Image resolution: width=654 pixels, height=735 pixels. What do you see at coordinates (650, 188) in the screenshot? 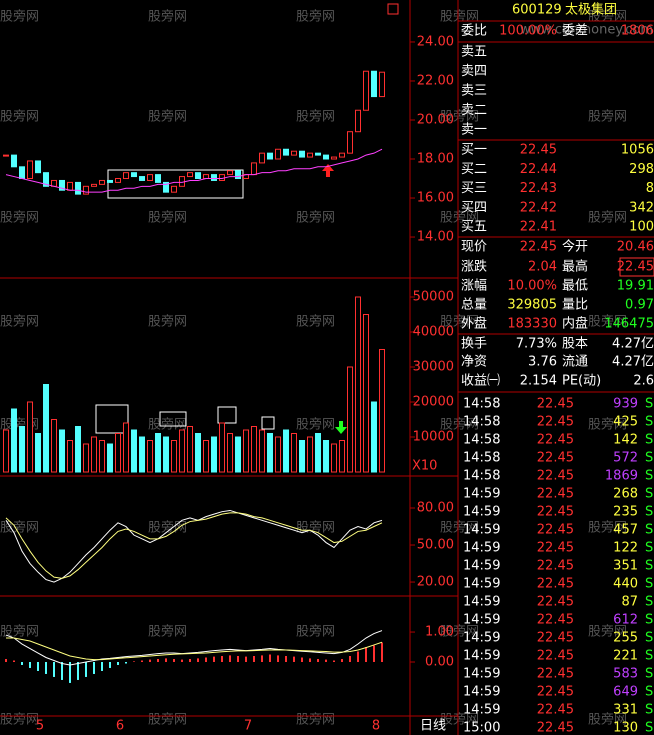
I see `bid-volume: 8` at bounding box center [650, 188].